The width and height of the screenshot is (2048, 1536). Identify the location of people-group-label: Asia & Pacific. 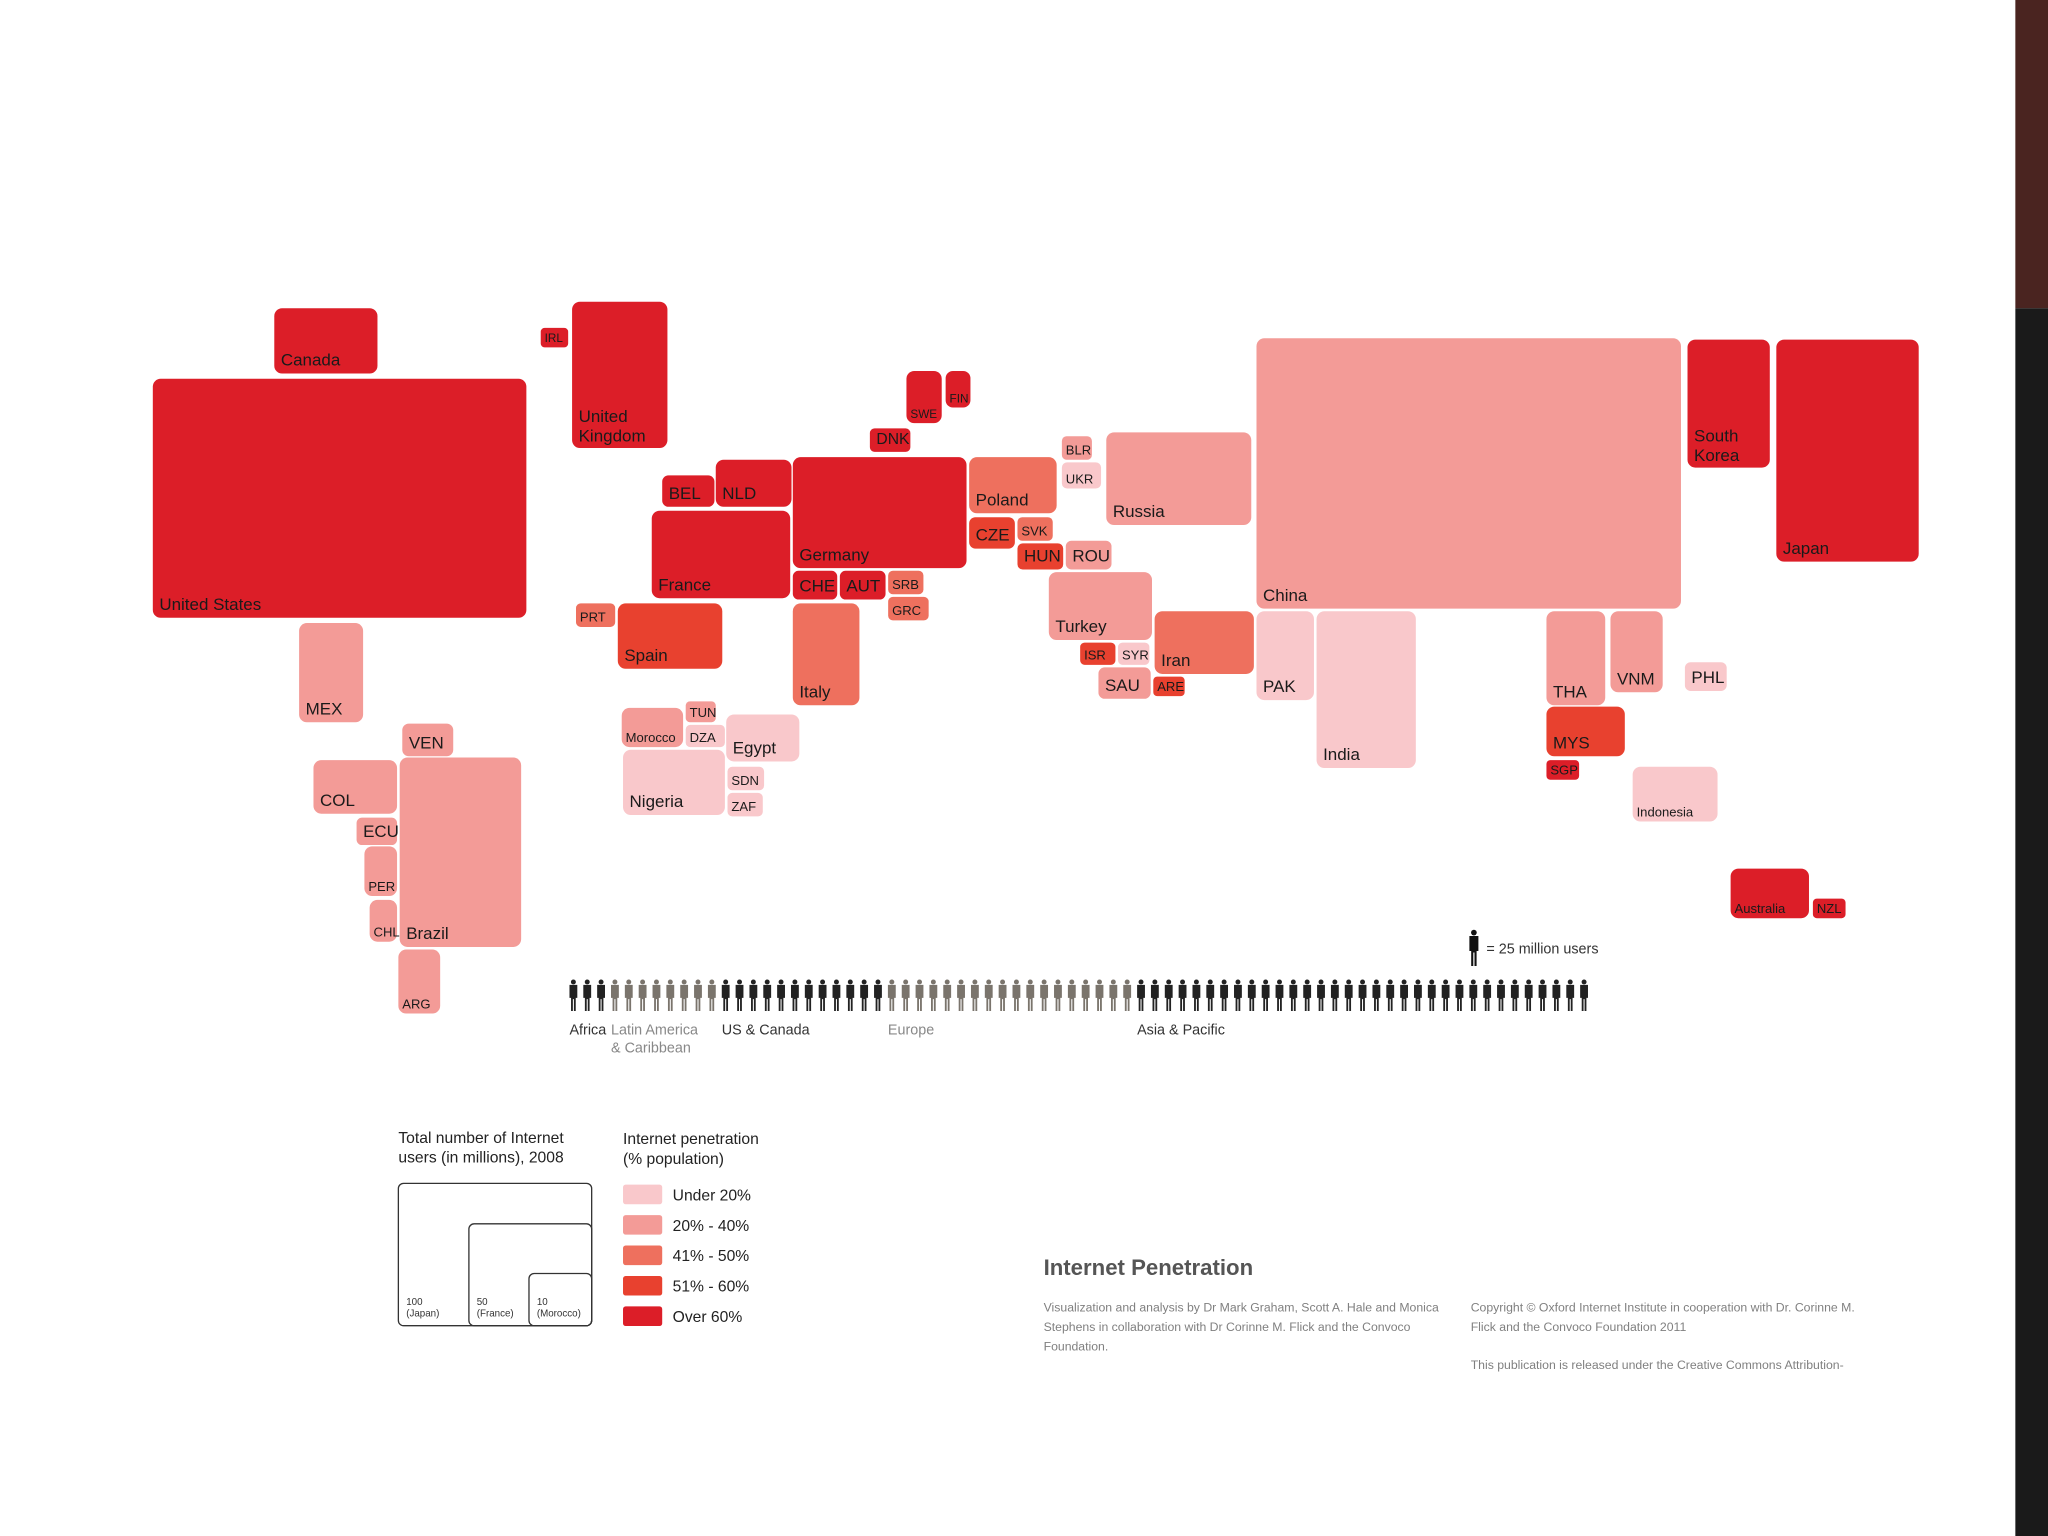
(1181, 1030).